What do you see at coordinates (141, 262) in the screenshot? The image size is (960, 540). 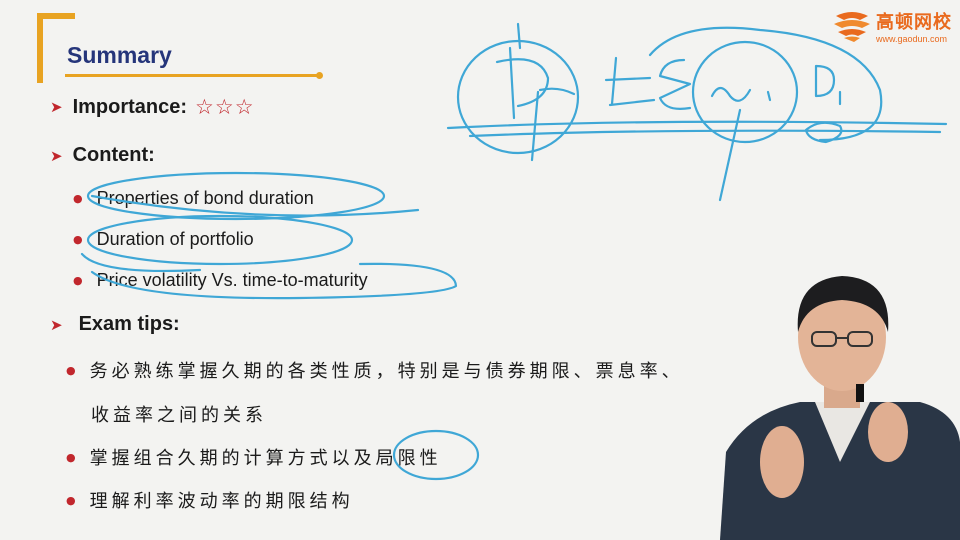 I see `annotation-stroke` at bounding box center [141, 262].